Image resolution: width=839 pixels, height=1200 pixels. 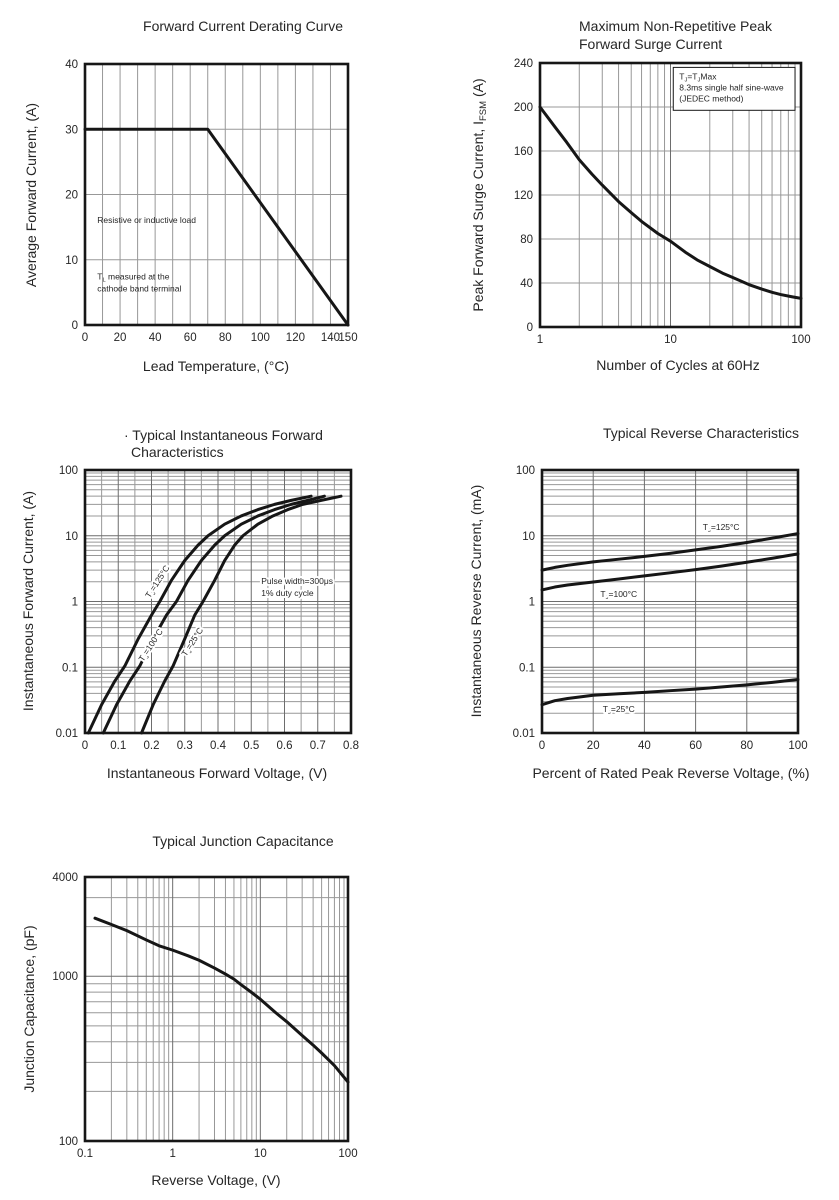 What do you see at coordinates (318, 746) in the screenshot?
I see `x-tick-label: 0.7` at bounding box center [318, 746].